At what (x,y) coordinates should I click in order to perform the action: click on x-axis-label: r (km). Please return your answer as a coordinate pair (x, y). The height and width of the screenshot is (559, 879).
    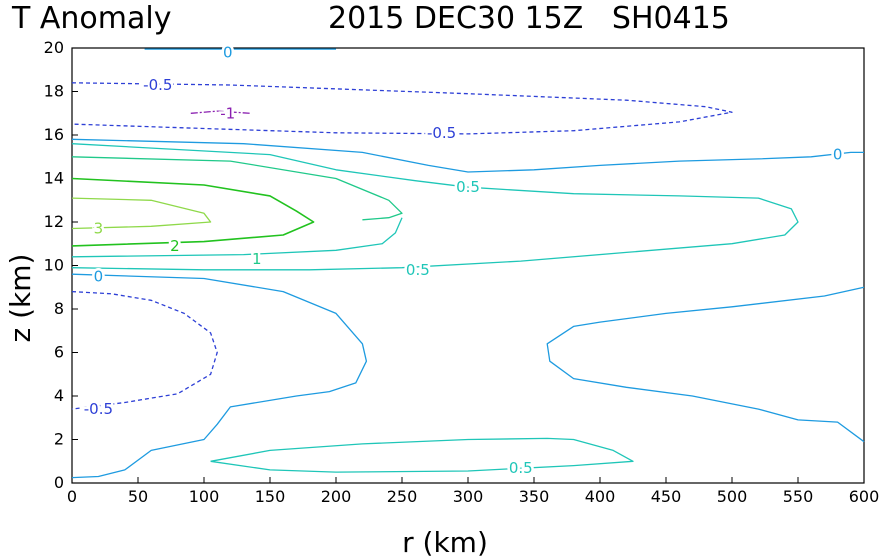
    Looking at the image, I should click on (445, 542).